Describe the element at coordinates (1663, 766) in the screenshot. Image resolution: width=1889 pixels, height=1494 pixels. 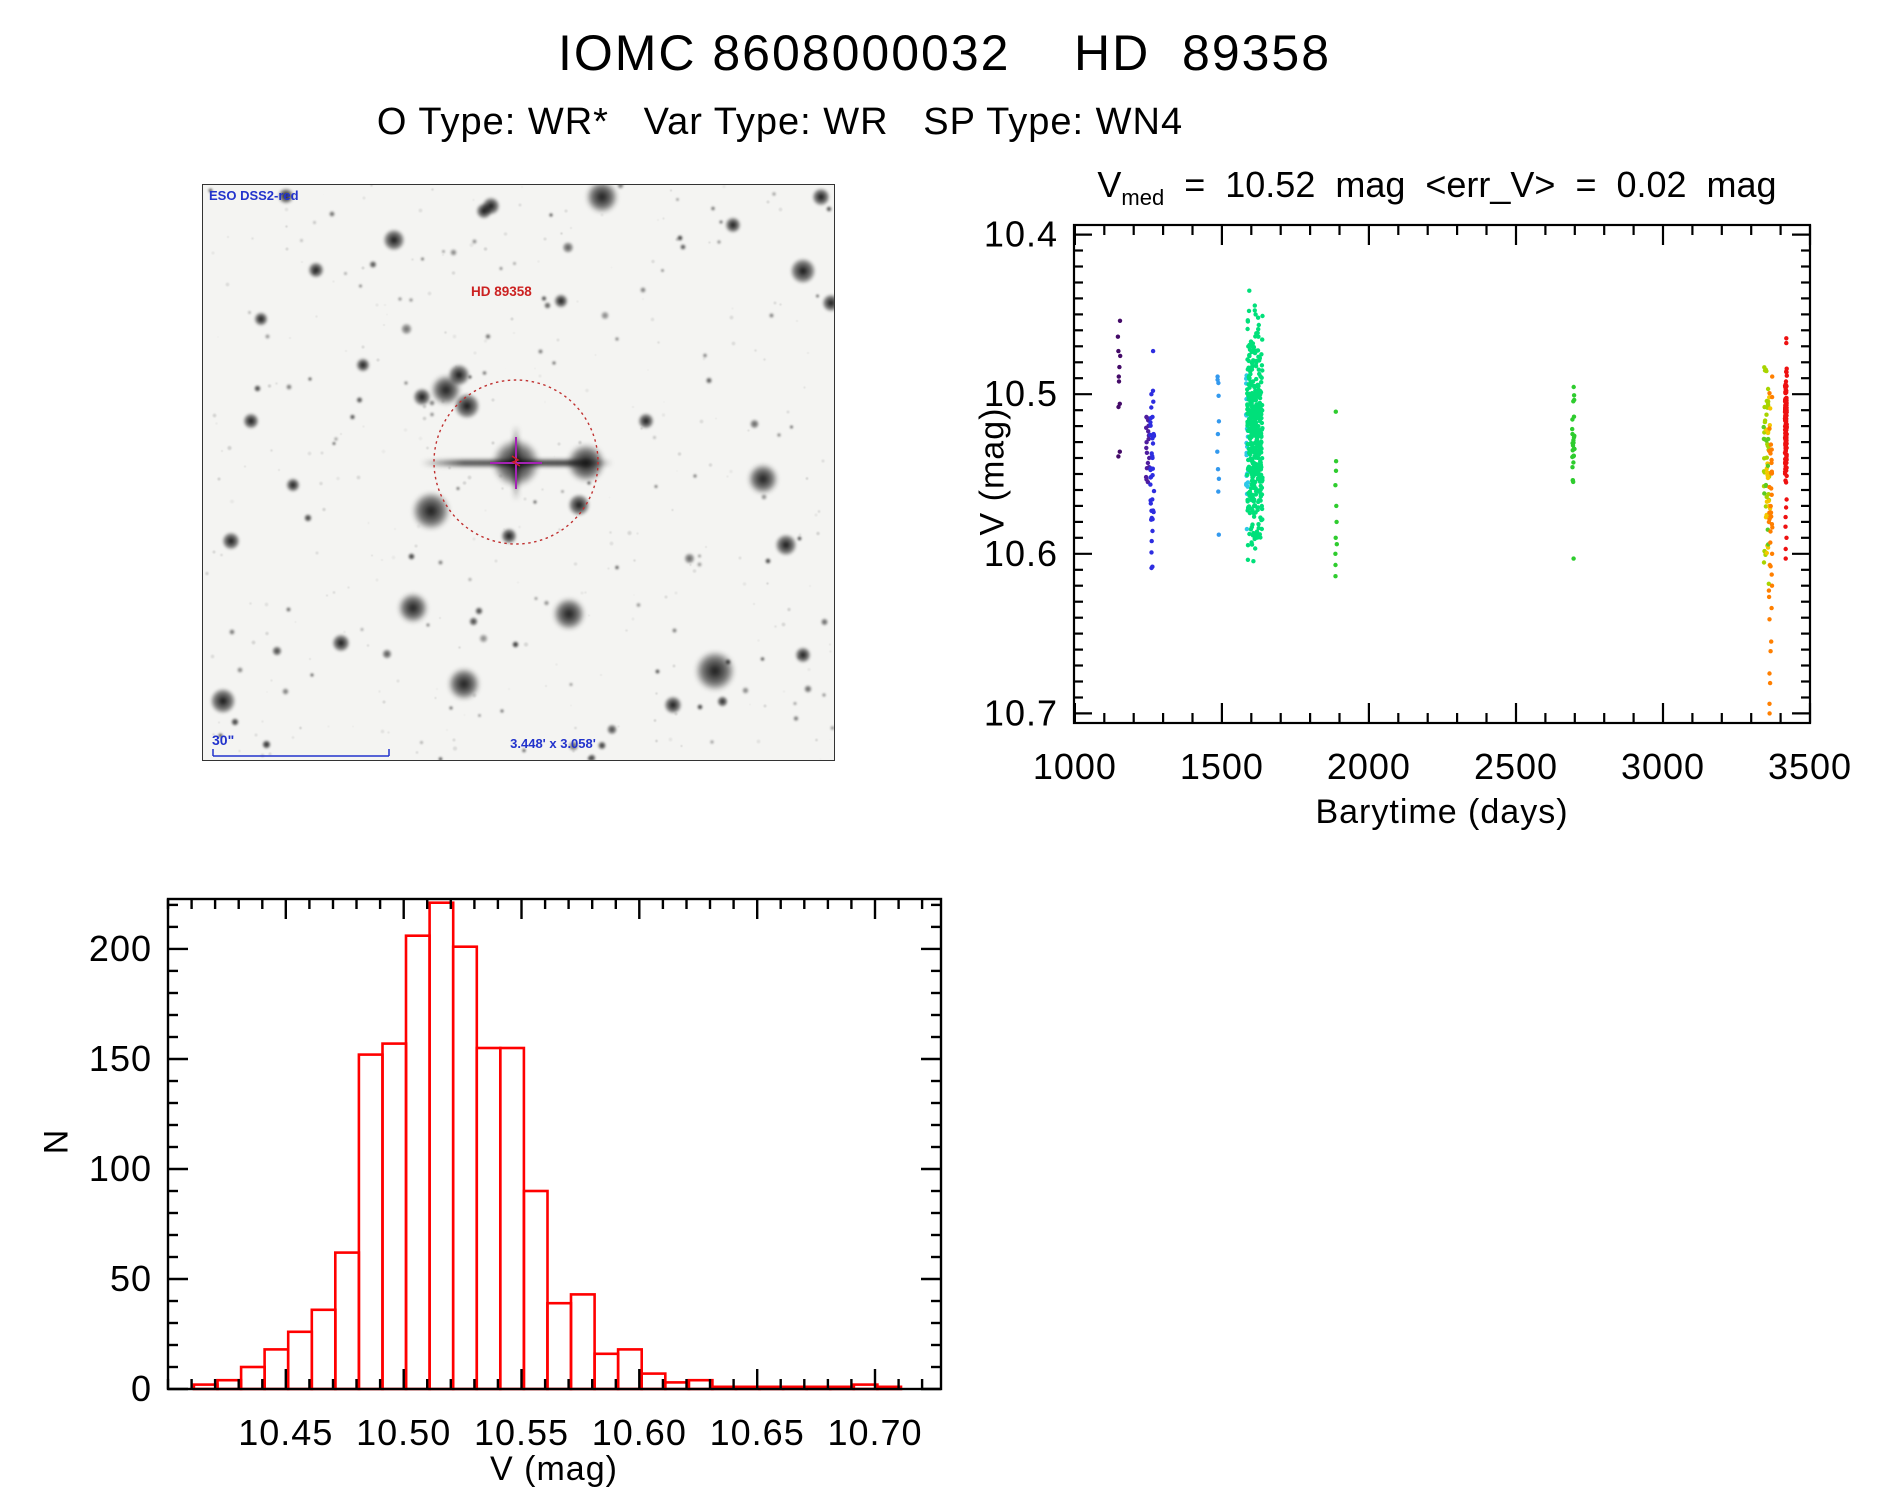
I see `x-tick-label: 3000` at that location.